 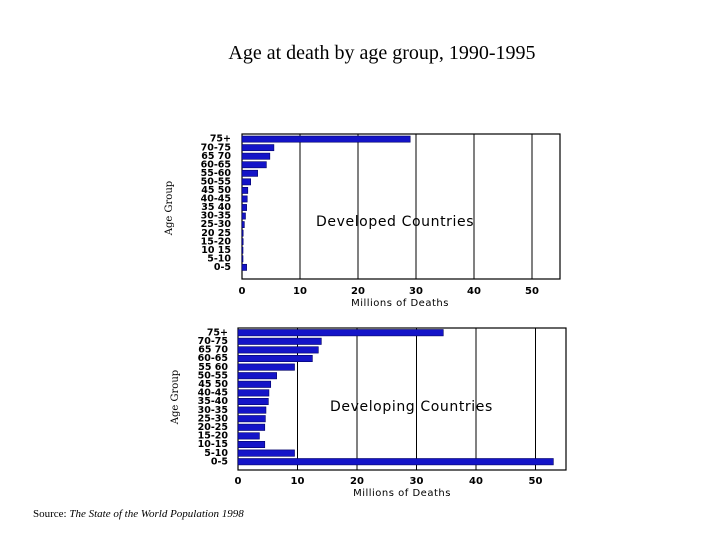 What do you see at coordinates (213, 358) in the screenshot?
I see `developing-category-label: 60-65` at bounding box center [213, 358].